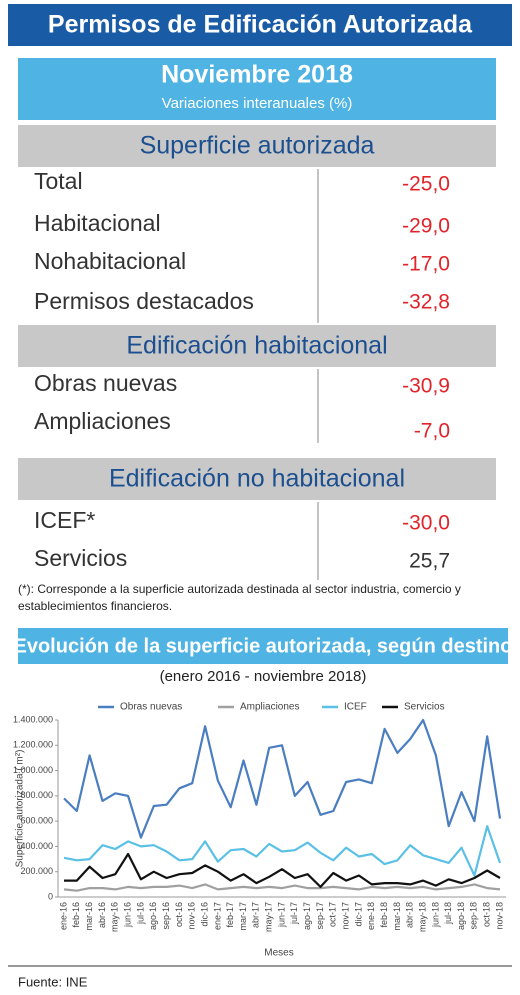  What do you see at coordinates (110, 261) in the screenshot?
I see `row-label: Nohabitacional` at bounding box center [110, 261].